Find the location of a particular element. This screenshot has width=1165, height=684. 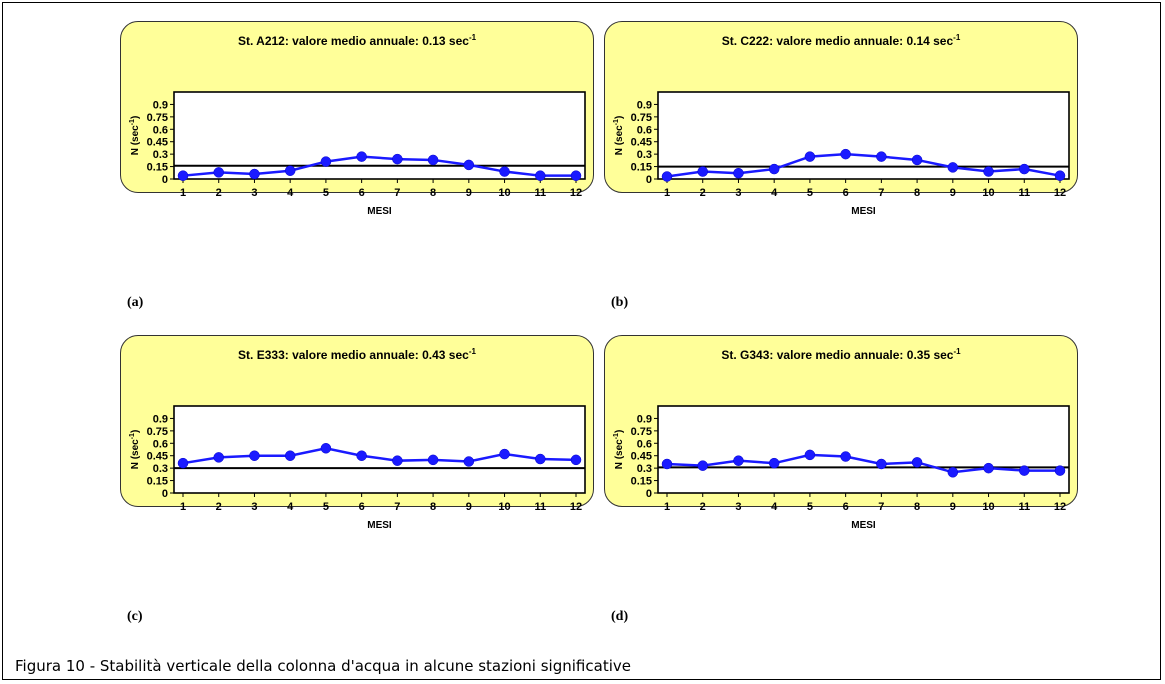

x-tick-label: 7 is located at coordinates (397, 507).